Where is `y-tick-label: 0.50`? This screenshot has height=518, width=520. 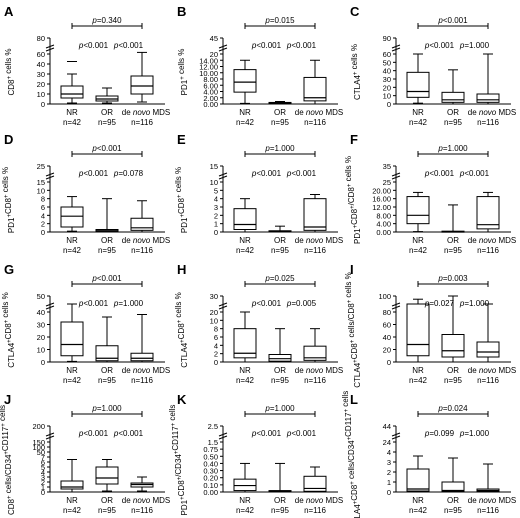
y-tick-label: 0.50 is located at coordinates (210, 456).